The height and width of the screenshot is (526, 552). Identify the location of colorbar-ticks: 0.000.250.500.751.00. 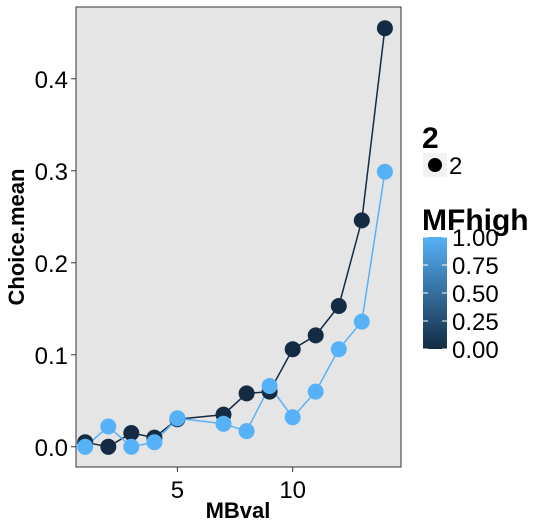
(461, 294).